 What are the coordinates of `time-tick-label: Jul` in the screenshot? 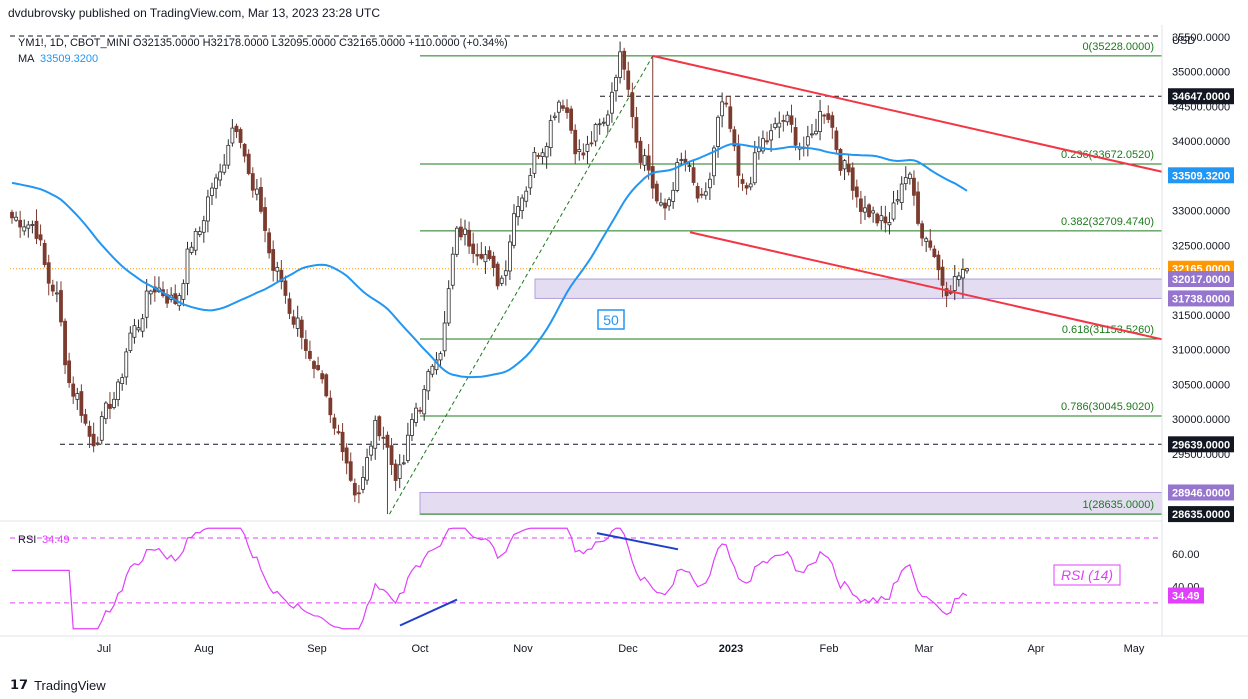 It's located at (104, 649).